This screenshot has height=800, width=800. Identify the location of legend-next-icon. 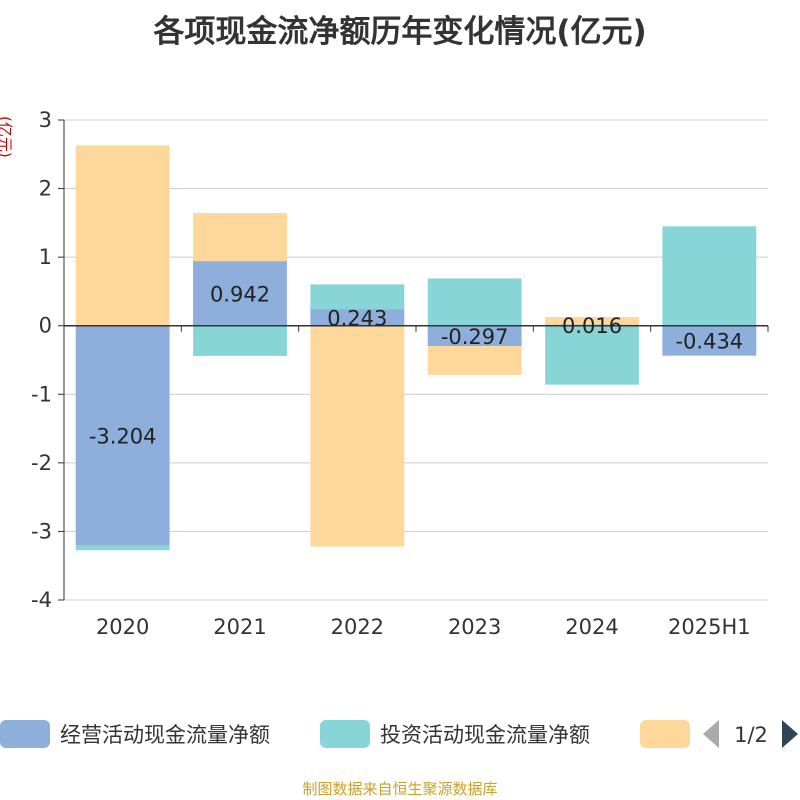
(790, 734).